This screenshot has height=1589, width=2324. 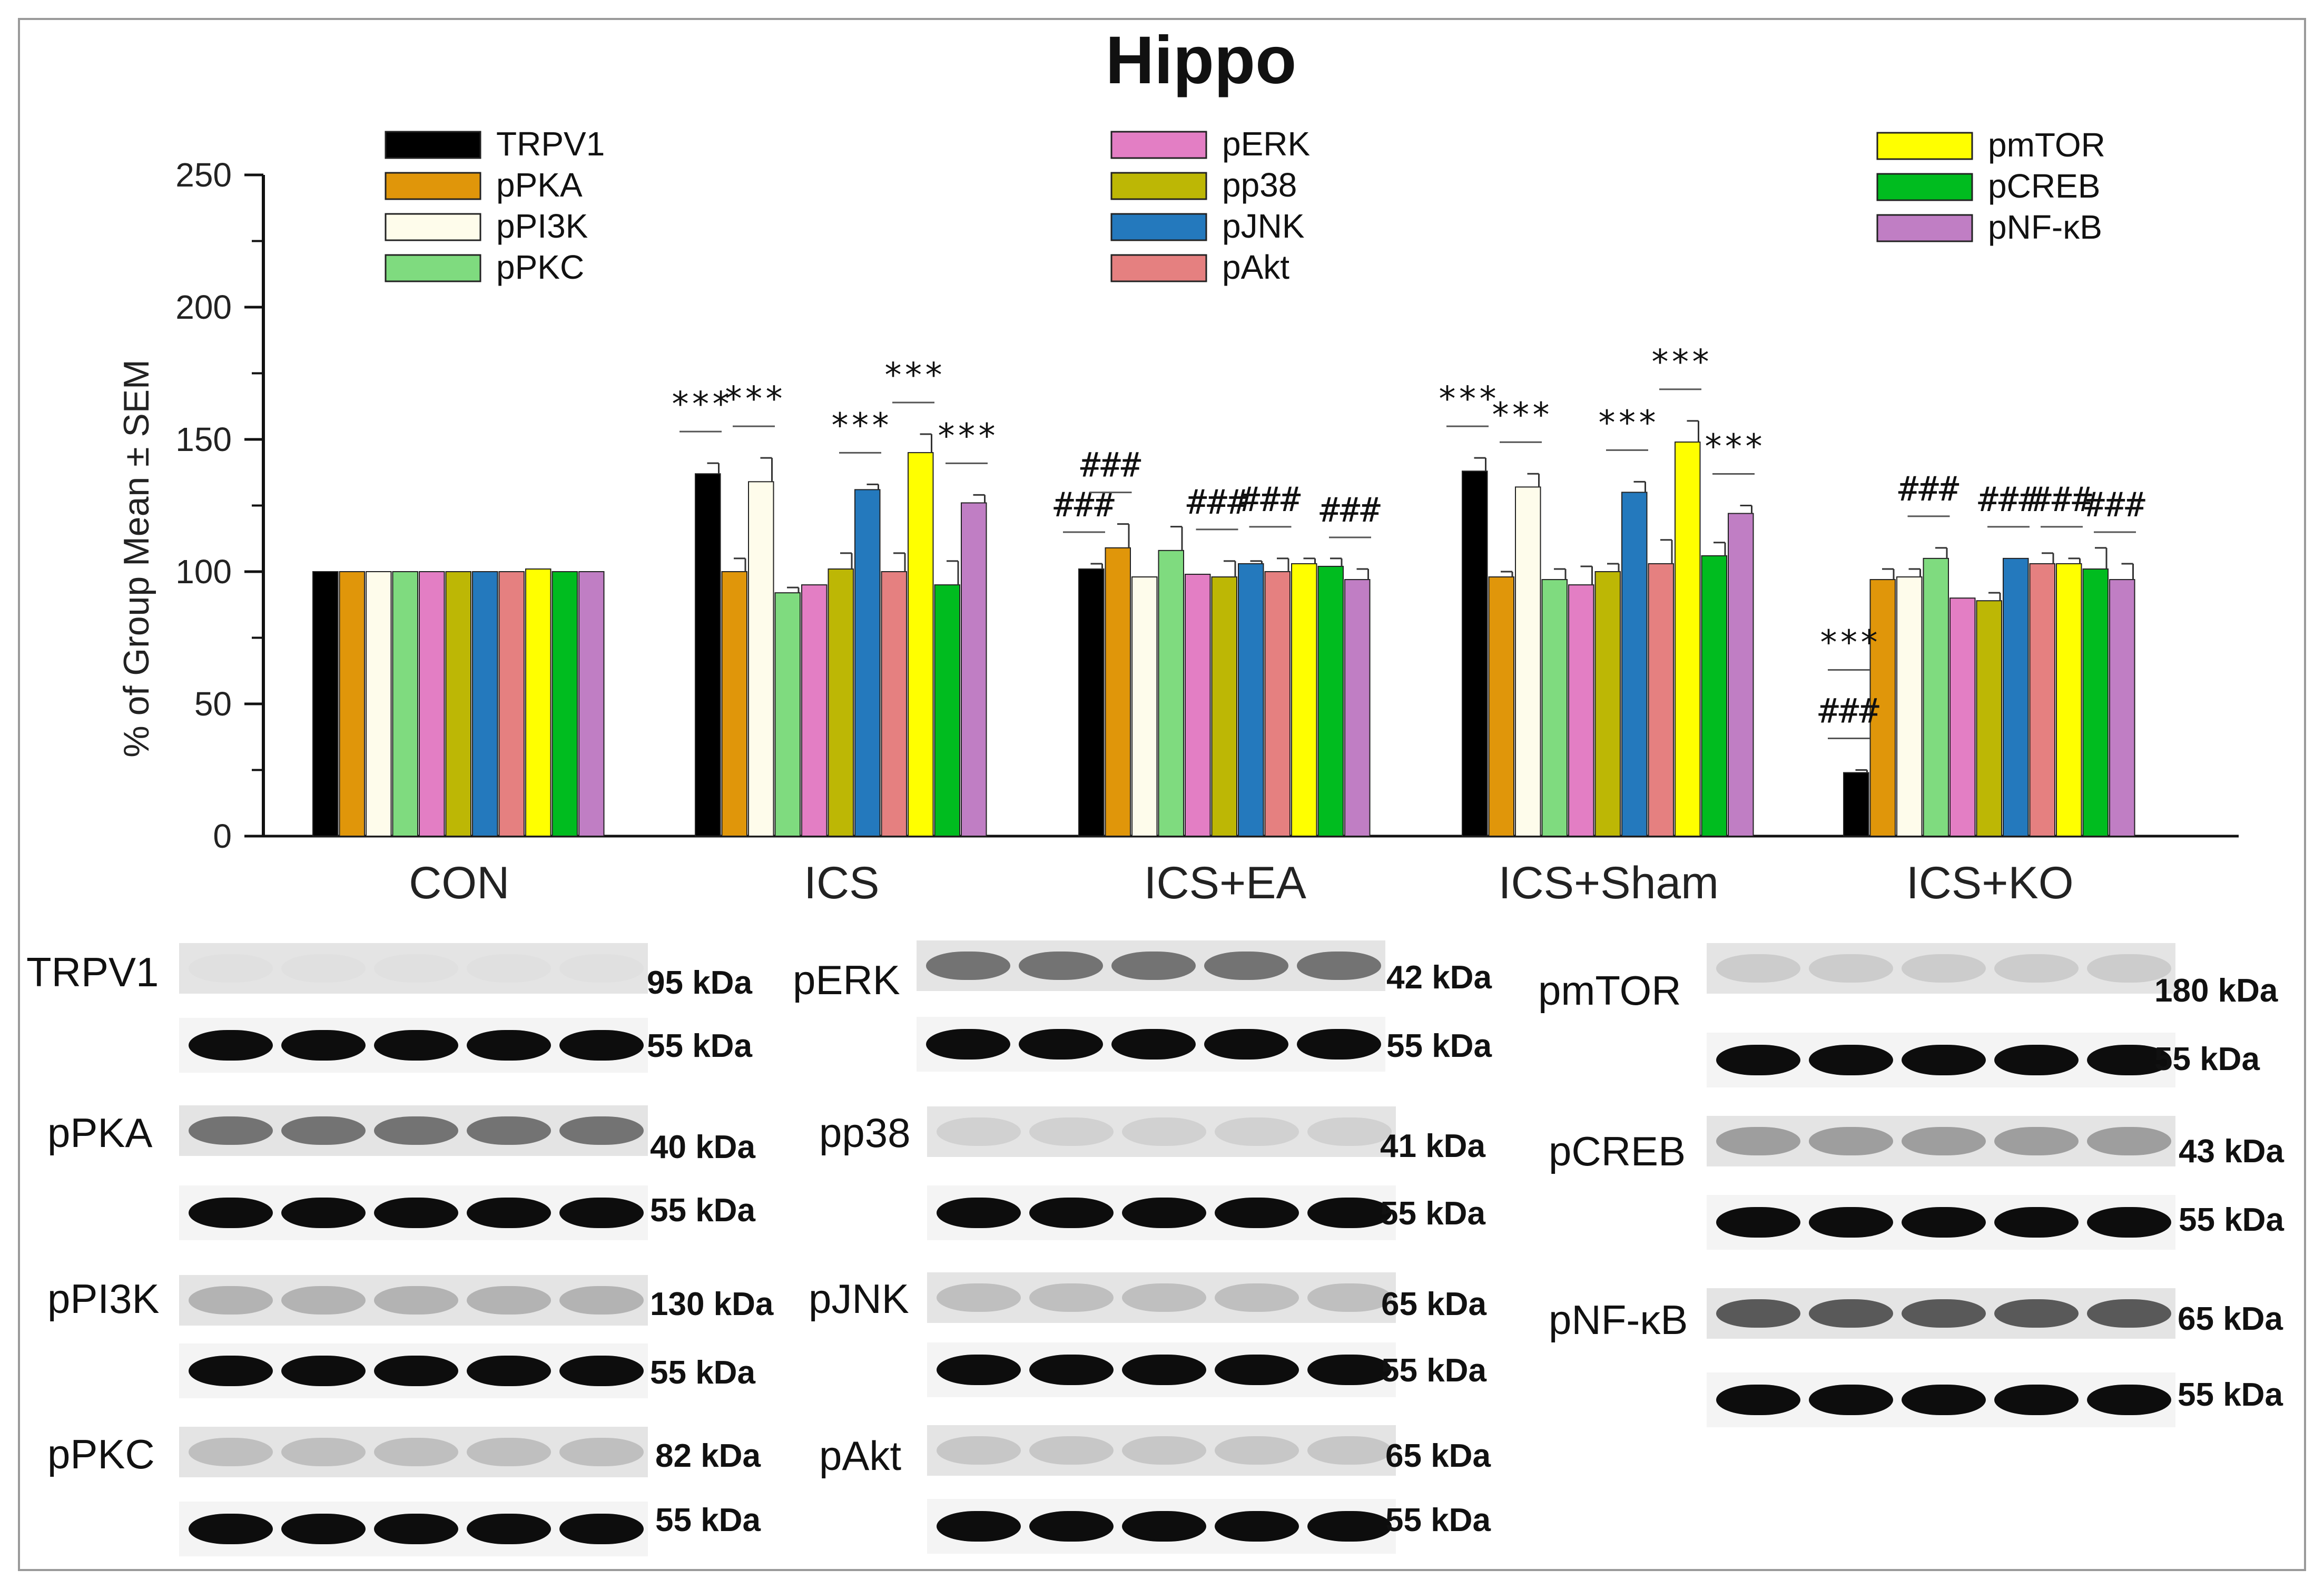 What do you see at coordinates (433, 186) in the screenshot?
I see `legend-swatch` at bounding box center [433, 186].